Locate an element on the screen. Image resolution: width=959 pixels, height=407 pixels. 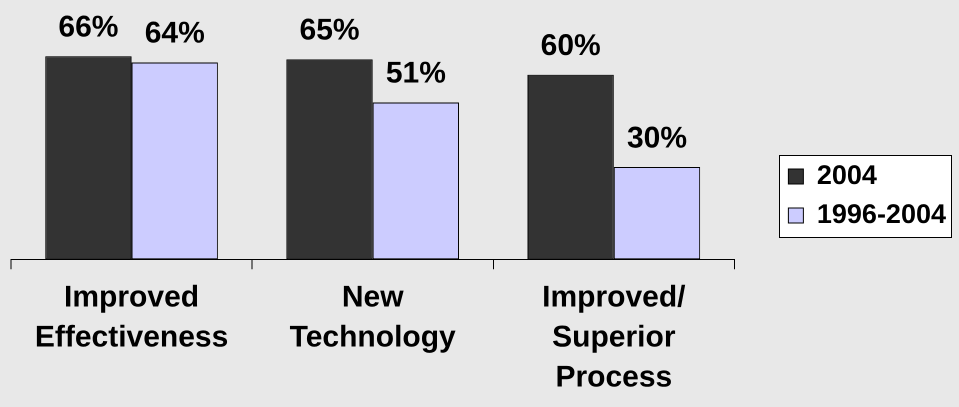
data-label: 51% is located at coordinates (416, 73).